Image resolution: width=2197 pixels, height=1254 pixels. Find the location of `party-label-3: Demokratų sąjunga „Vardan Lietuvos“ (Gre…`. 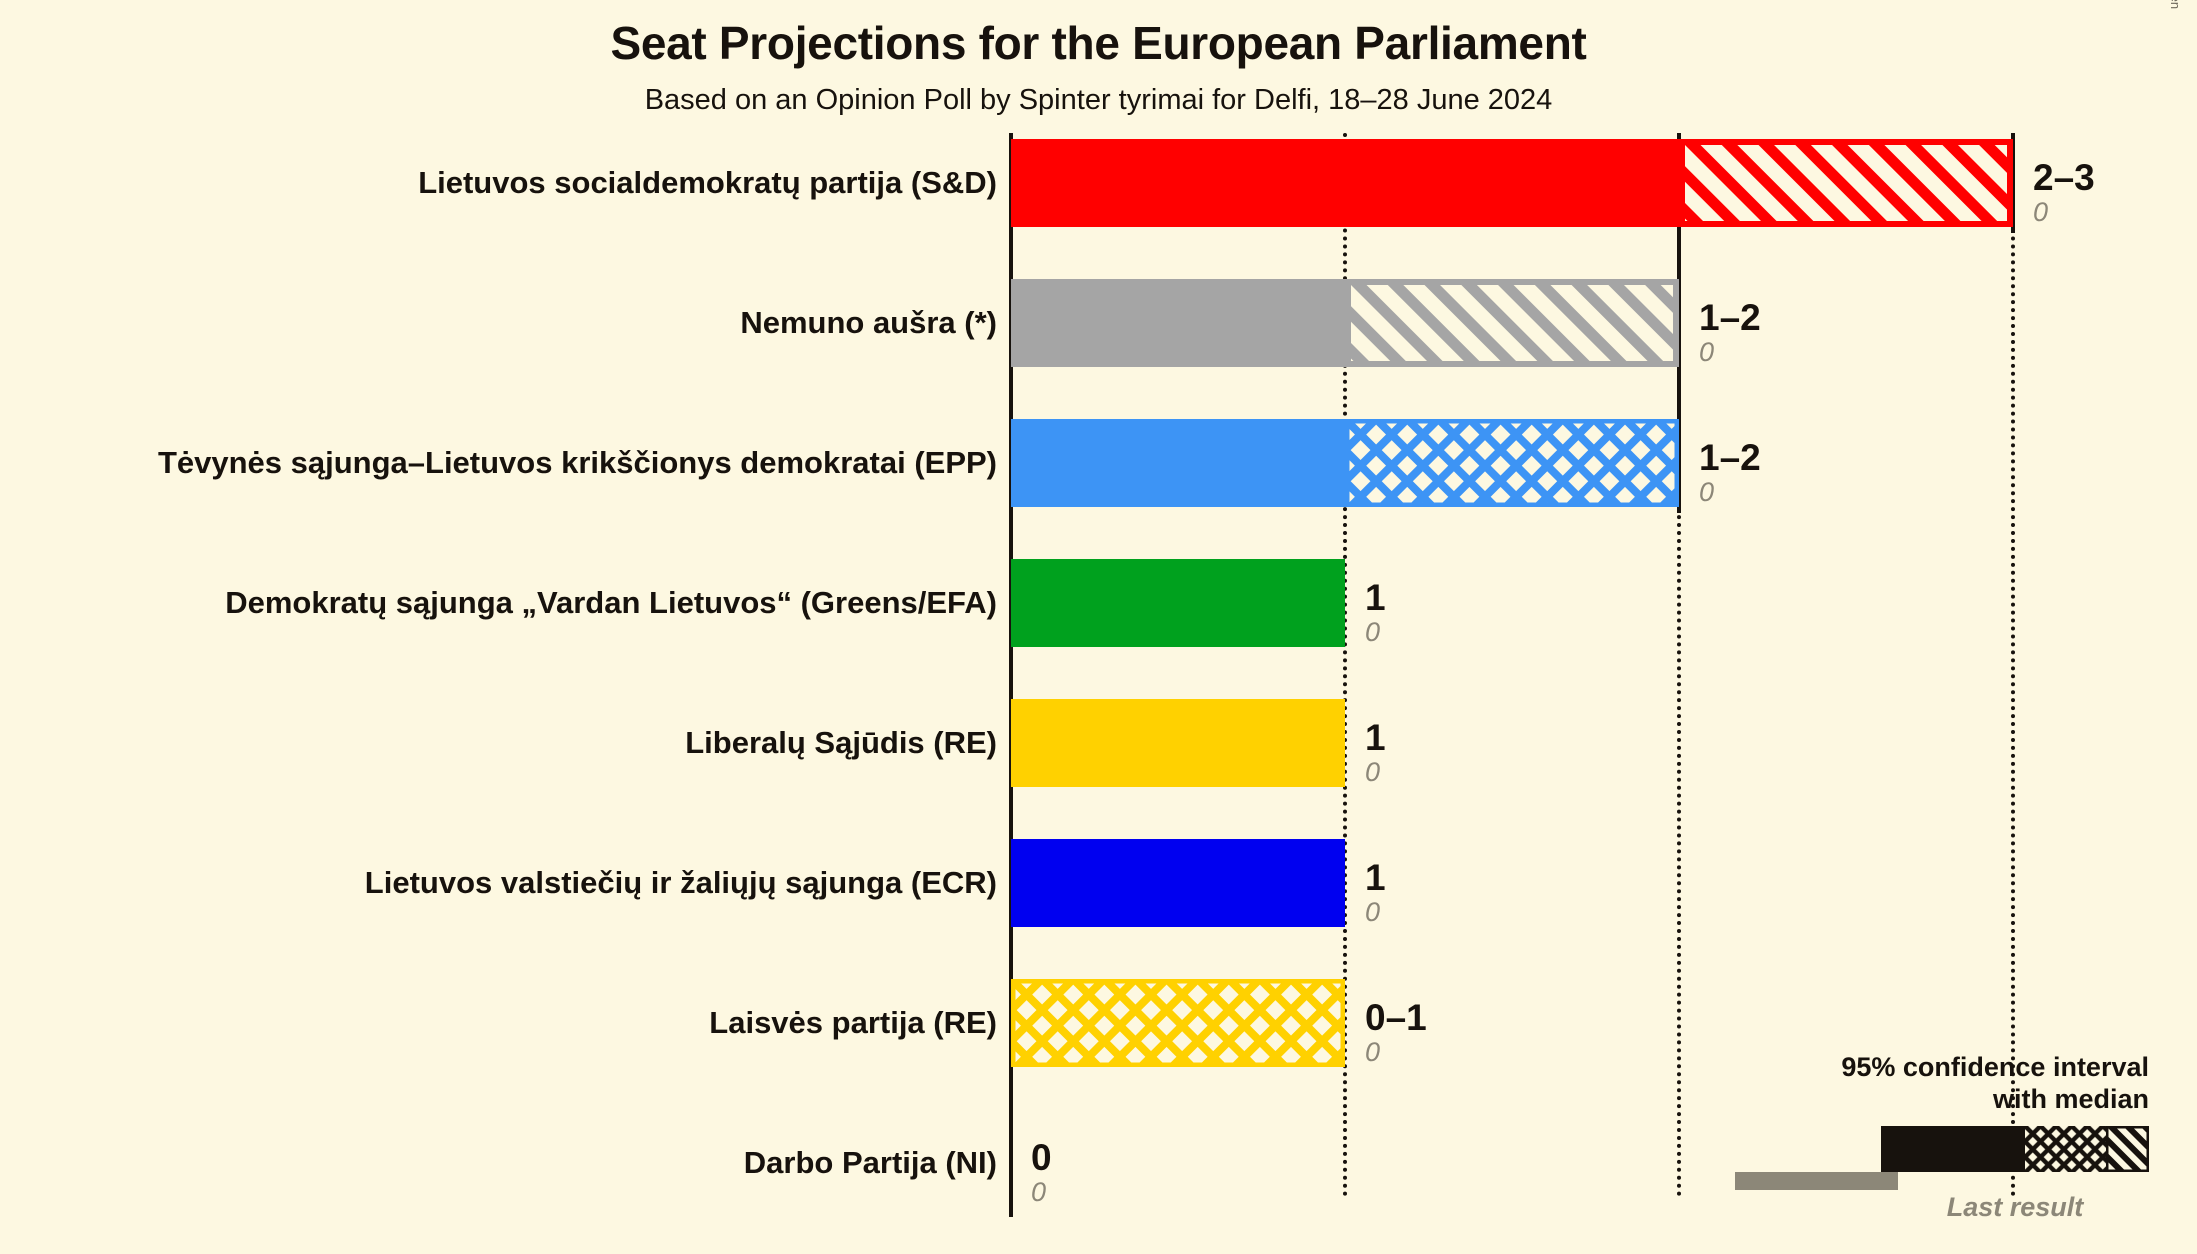

party-label-3: Demokratų sąjunga „Vardan Lietuvos“ (Gre… is located at coordinates (611, 602).